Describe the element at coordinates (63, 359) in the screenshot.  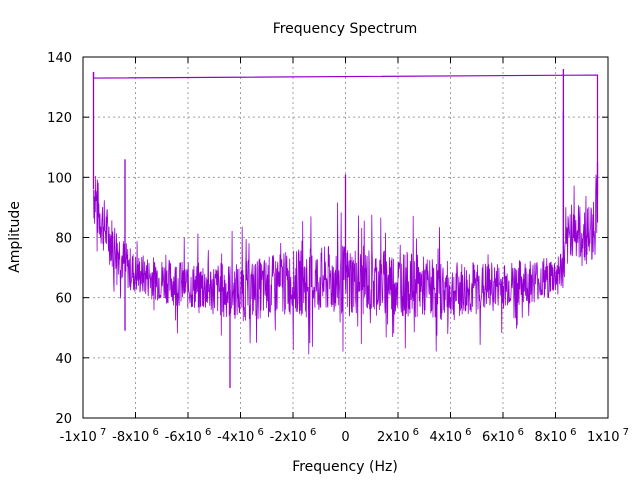
I see `y-tick-label: 40` at that location.